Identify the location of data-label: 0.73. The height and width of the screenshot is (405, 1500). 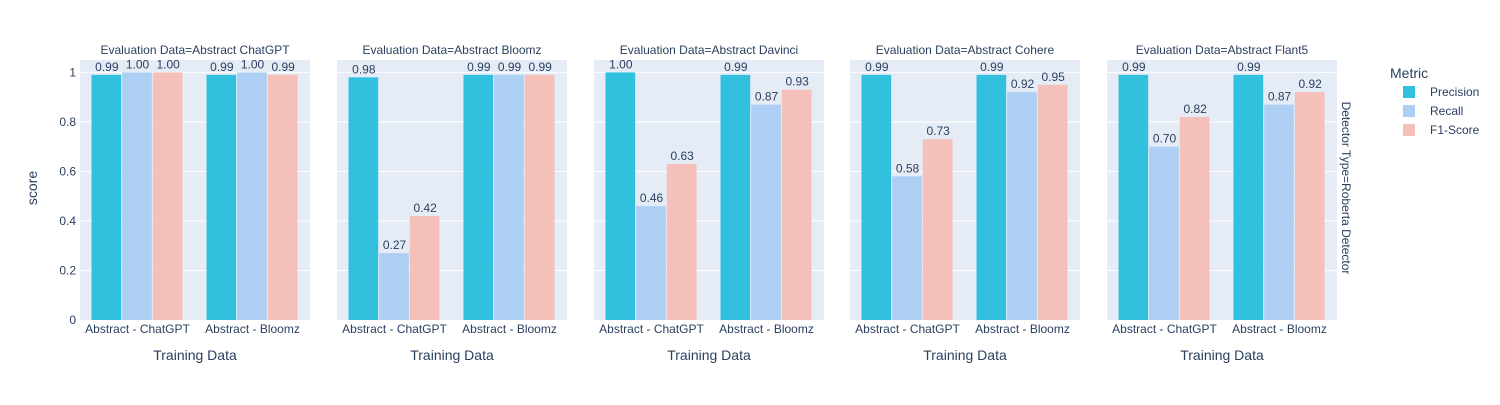
(938, 131).